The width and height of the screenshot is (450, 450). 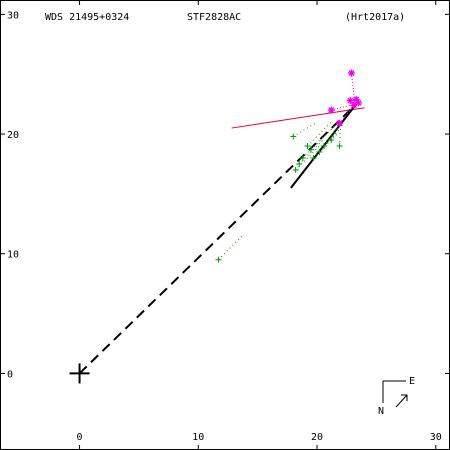 I want to click on y-tick-label-20: 20, so click(x=13, y=135).